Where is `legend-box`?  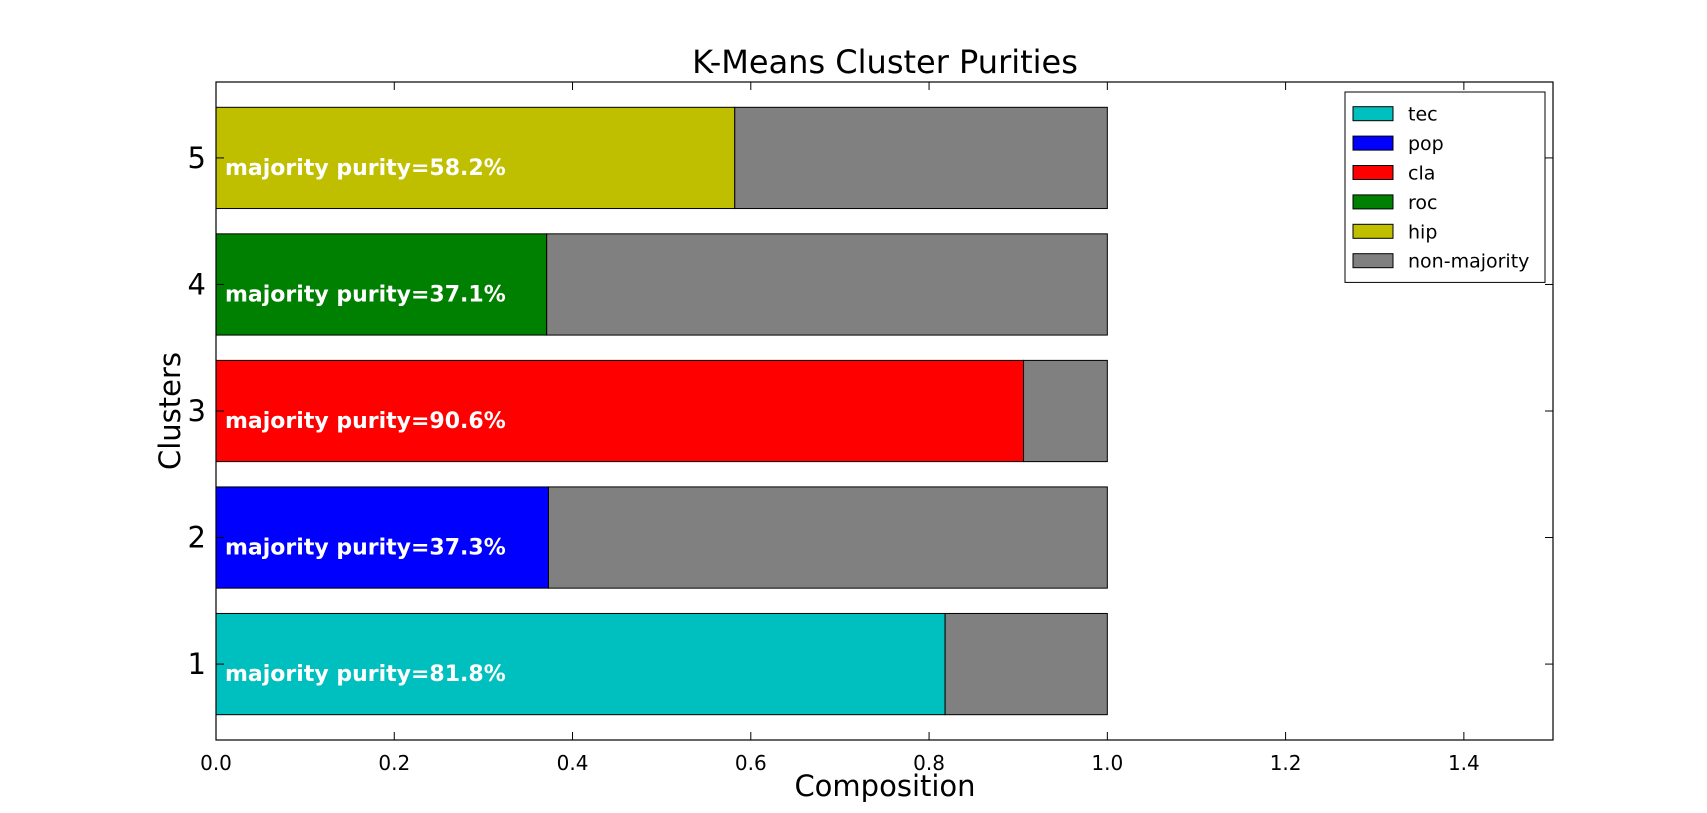
legend-box is located at coordinates (1445, 187).